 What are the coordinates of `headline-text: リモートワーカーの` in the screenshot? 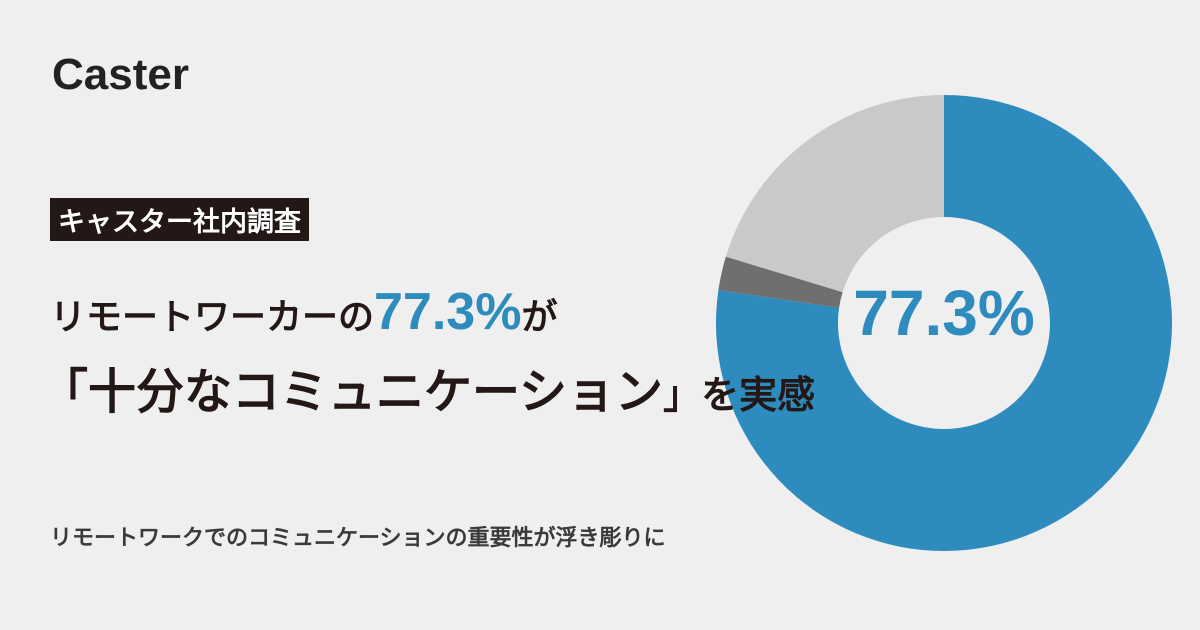 It's located at (212, 317).